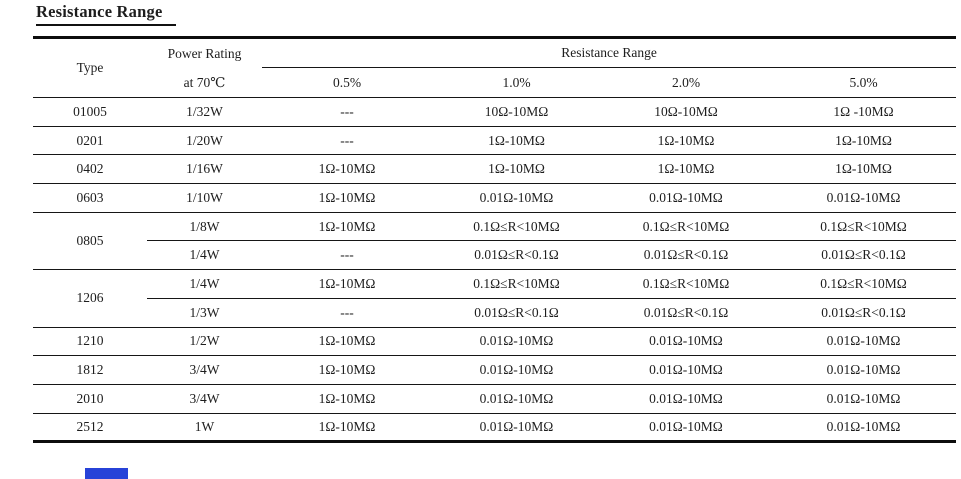 The height and width of the screenshot is (479, 961). What do you see at coordinates (204, 169) in the screenshot?
I see `power-cell: 1/16W` at bounding box center [204, 169].